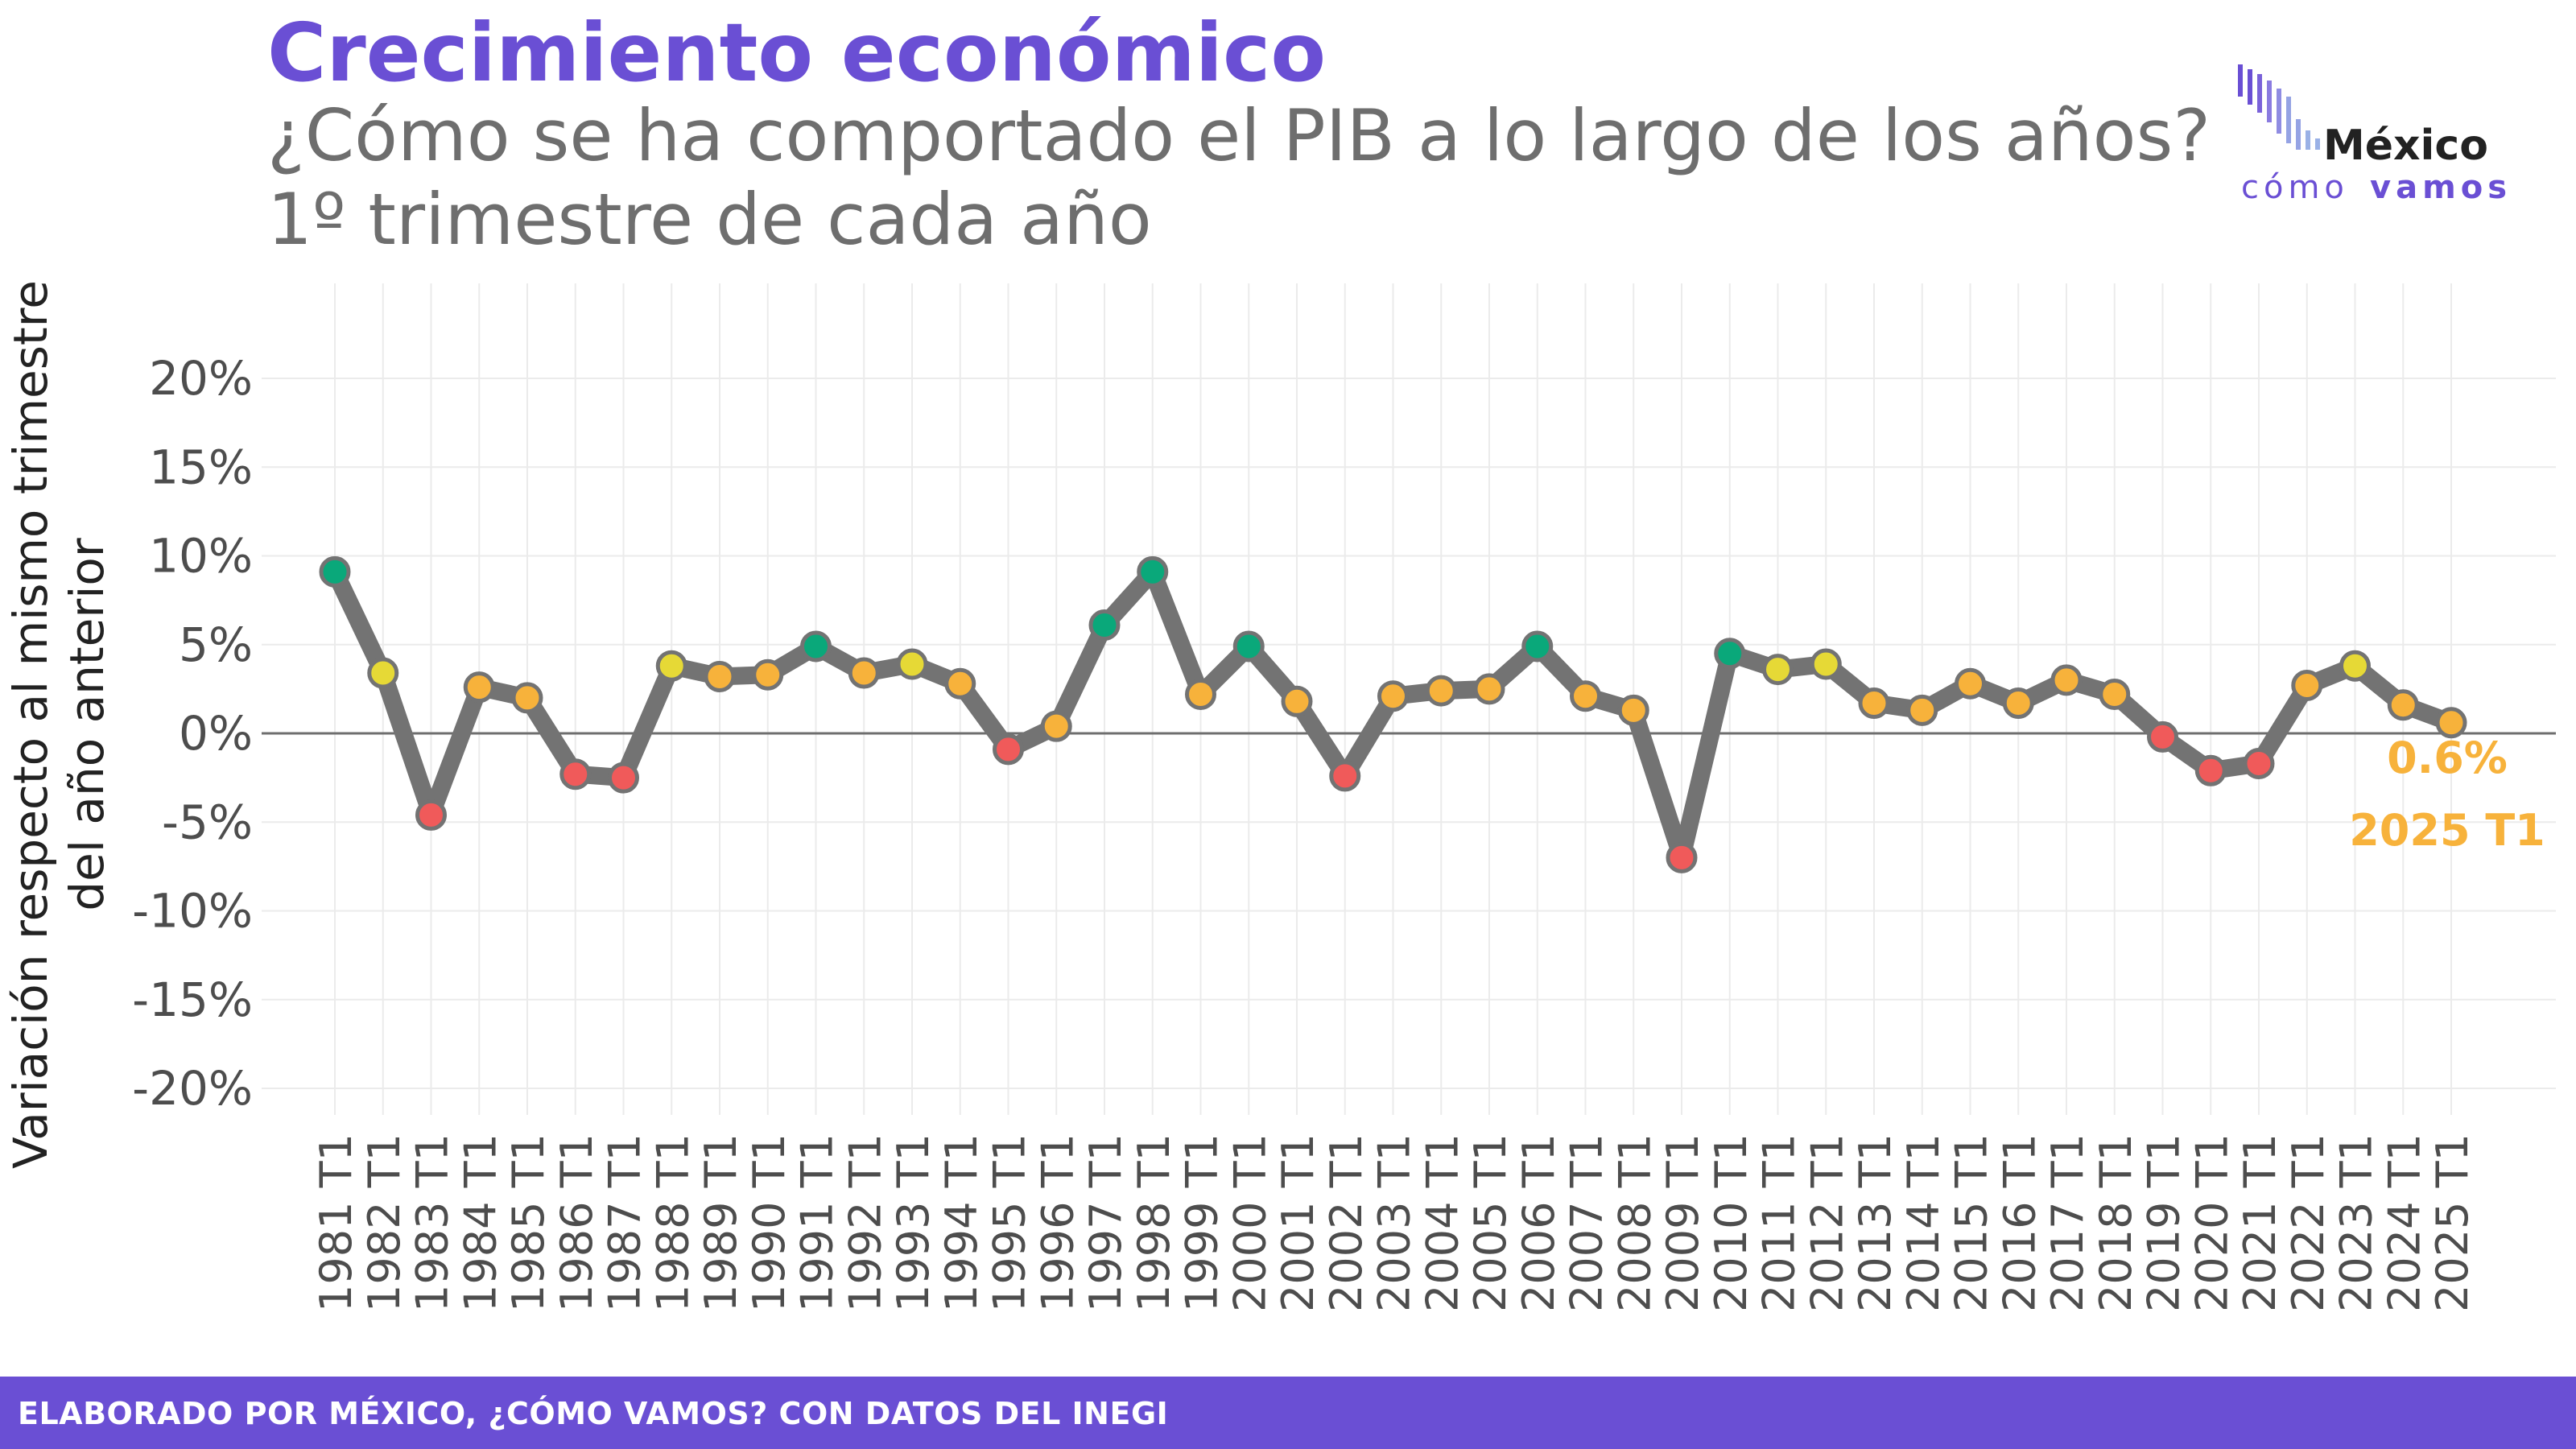  I want to click on x-tick-label: 2004 T1, so click(1442, 1222).